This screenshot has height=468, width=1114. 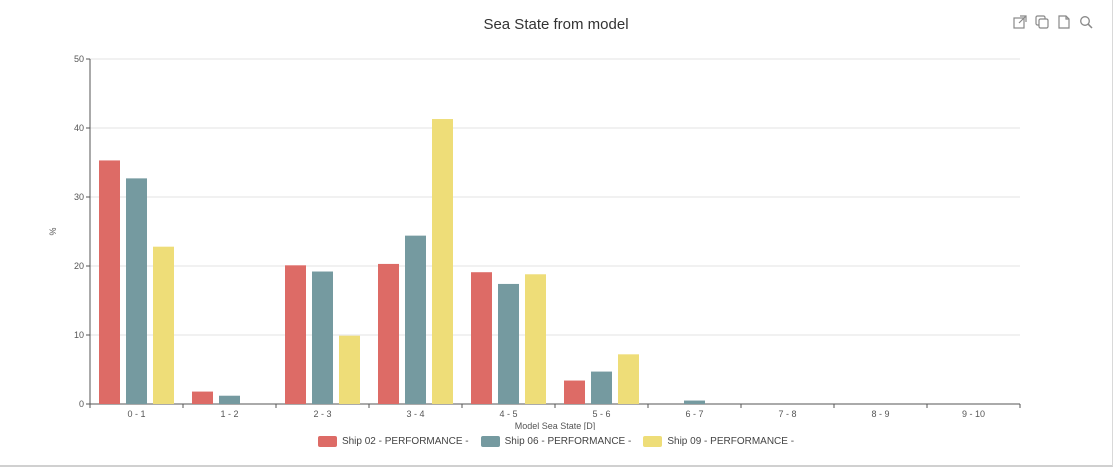 I want to click on x-tick-label: 6 - 7, so click(x=694, y=414).